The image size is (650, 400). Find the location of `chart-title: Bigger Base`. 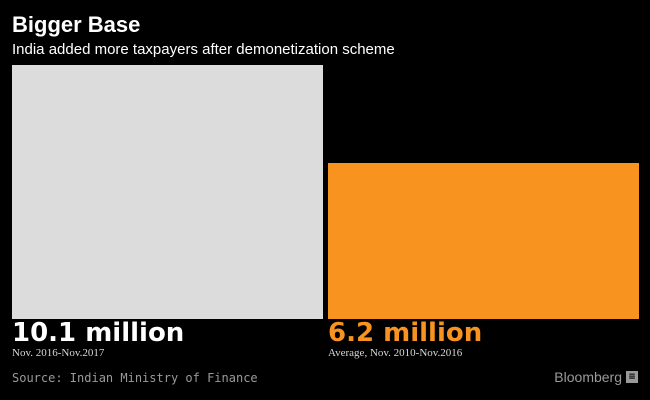

chart-title: Bigger Base is located at coordinates (76, 24).